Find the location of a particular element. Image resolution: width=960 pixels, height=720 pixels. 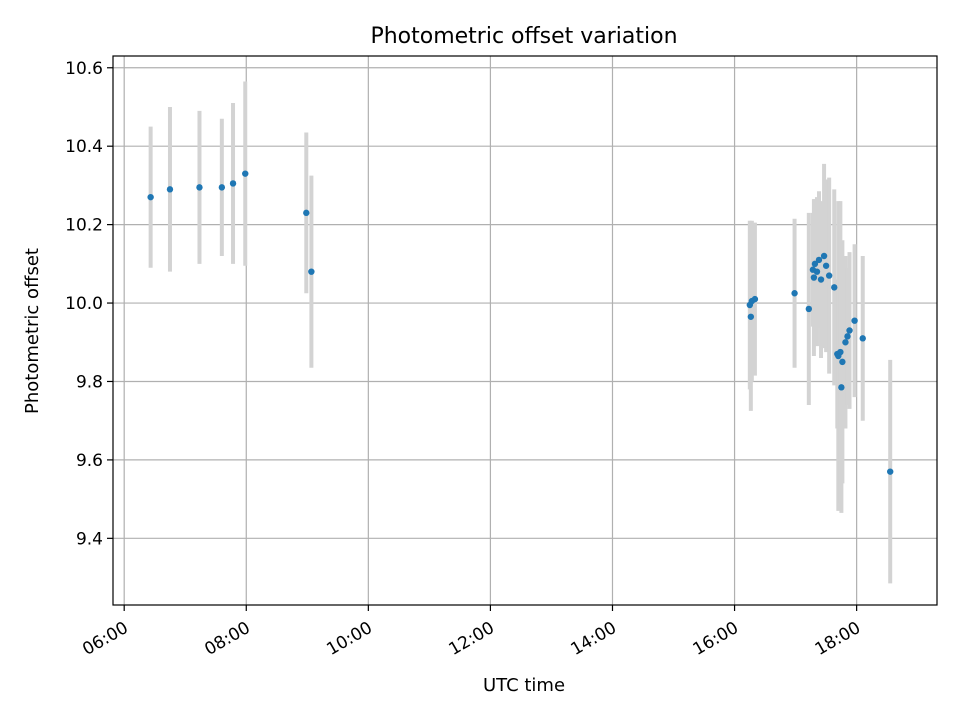

y-tick-label: 10.2 is located at coordinates (84, 226).